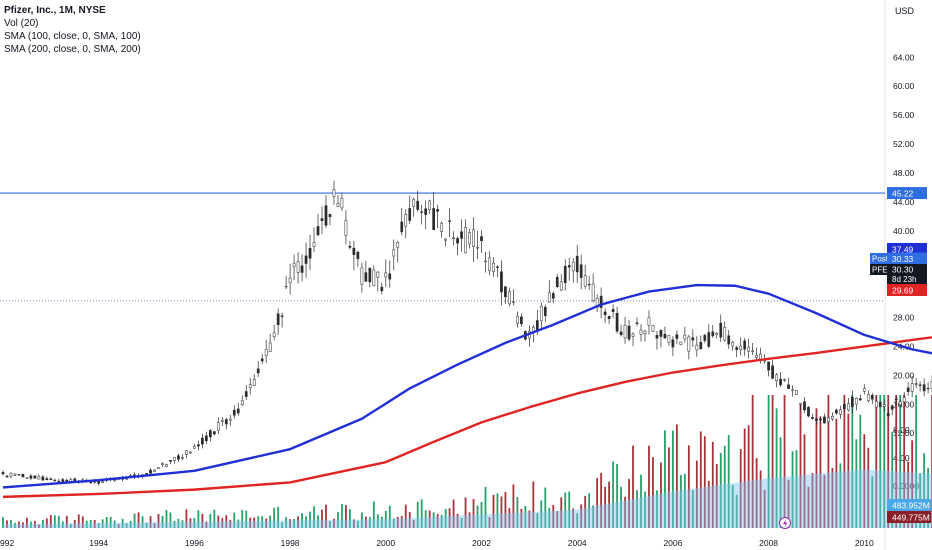 The height and width of the screenshot is (550, 932). Describe the element at coordinates (904, 57) in the screenshot. I see `y-tick-label: 64.00` at that location.